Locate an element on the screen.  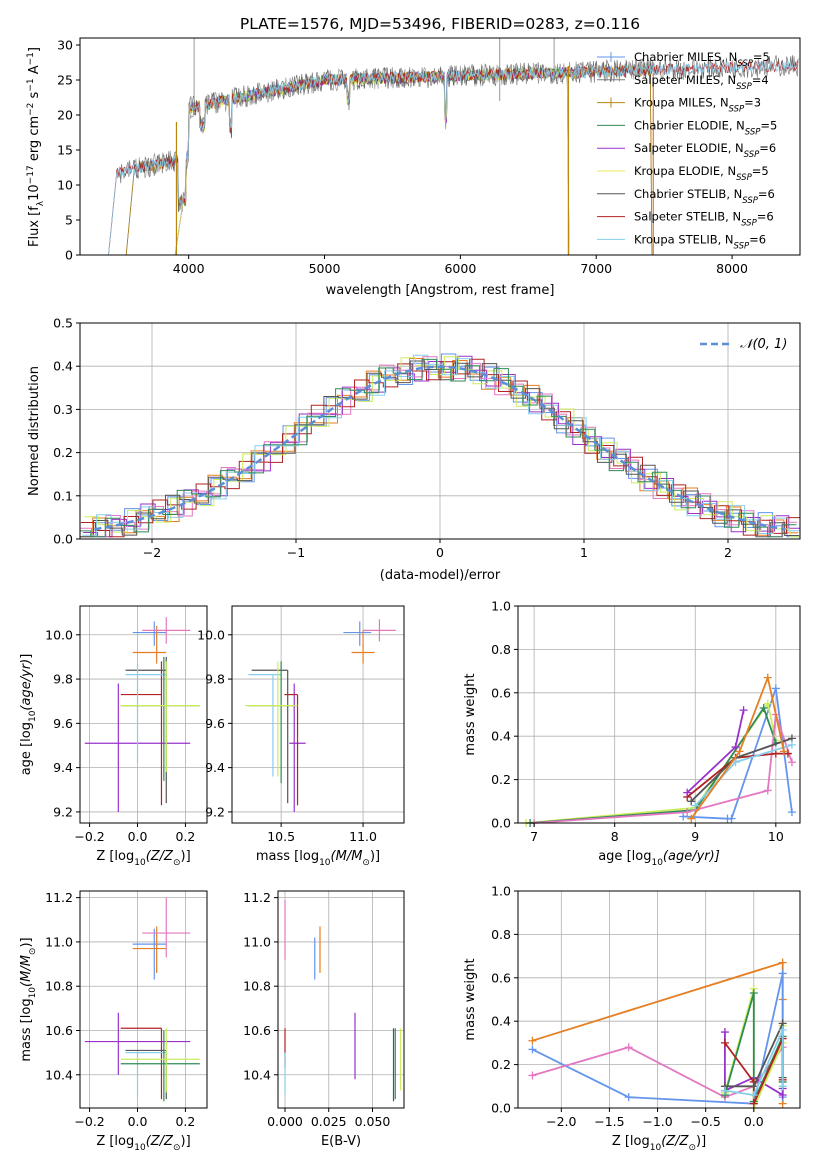
x-tick-label: 0.0 is located at coordinates (754, 1121).